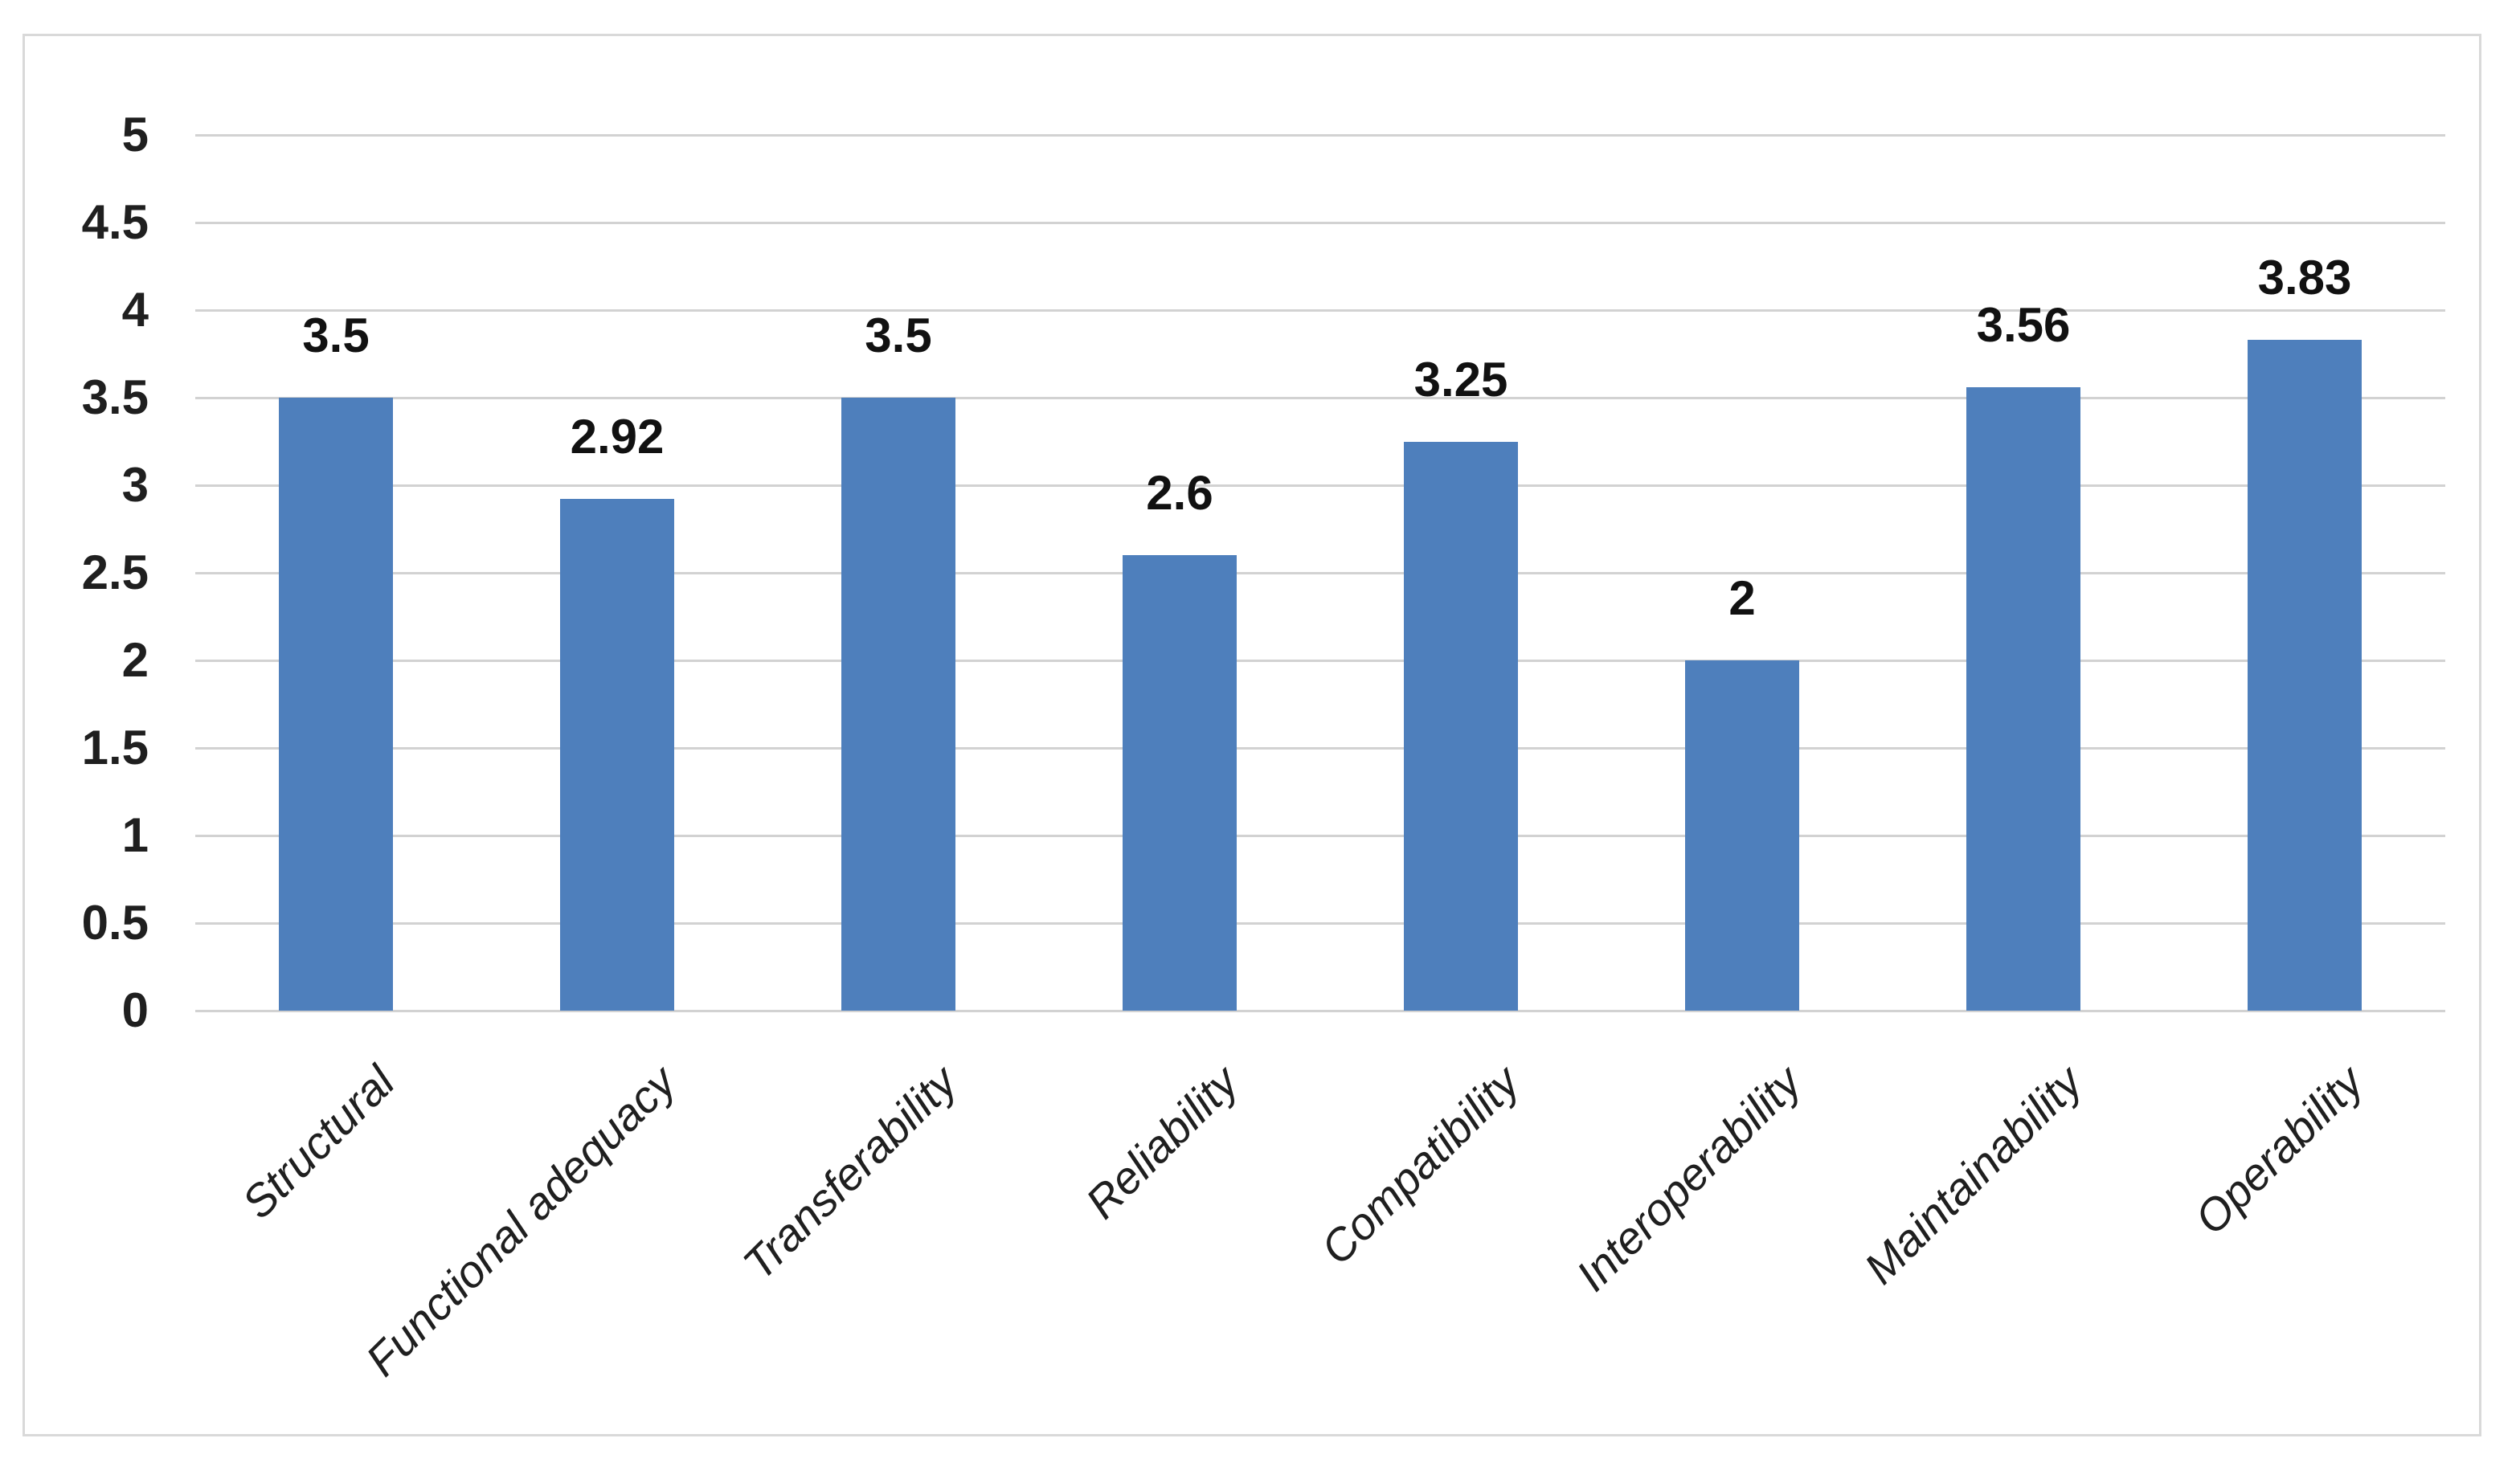  I want to click on y-axis-tick-label: 2.5, so click(115, 572).